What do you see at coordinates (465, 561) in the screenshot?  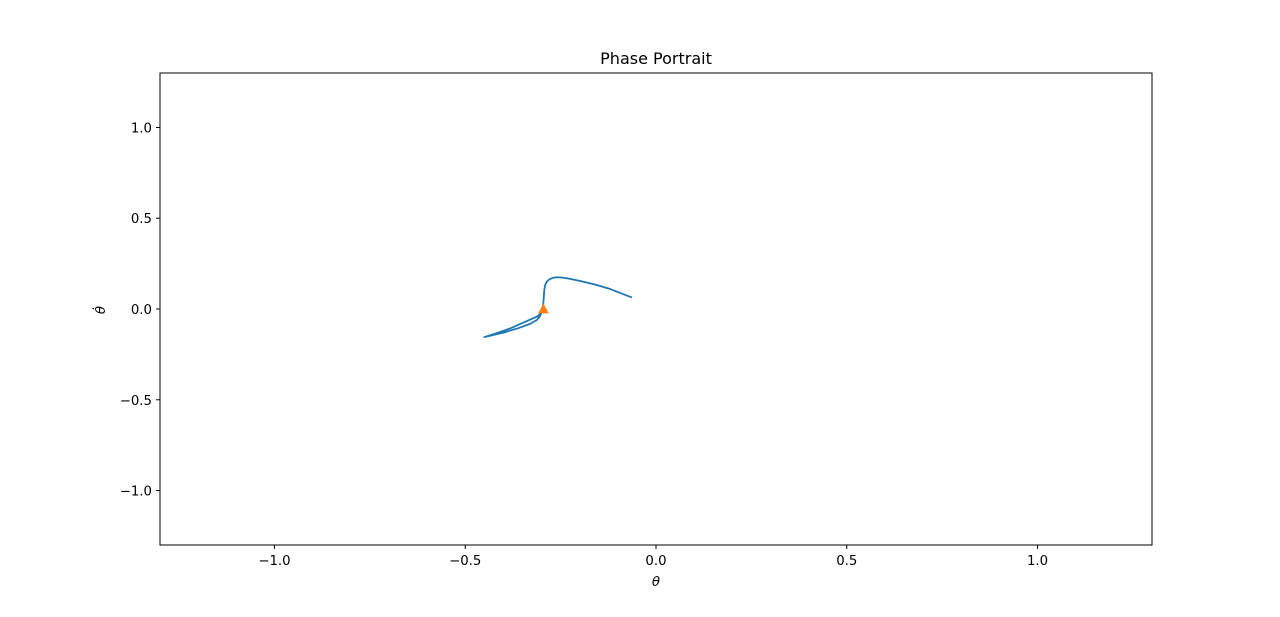 I see `x-tick-label-1: −0.5` at bounding box center [465, 561].